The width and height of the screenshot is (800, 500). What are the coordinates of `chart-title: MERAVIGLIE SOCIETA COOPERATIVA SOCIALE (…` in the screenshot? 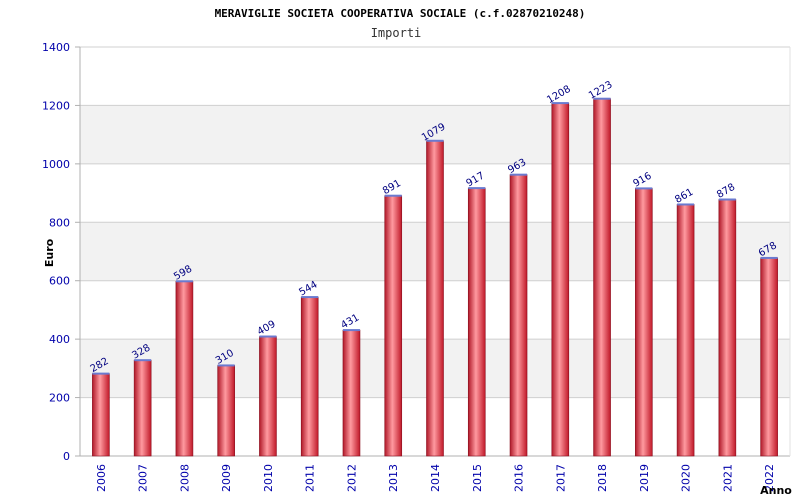 It's located at (400, 13).